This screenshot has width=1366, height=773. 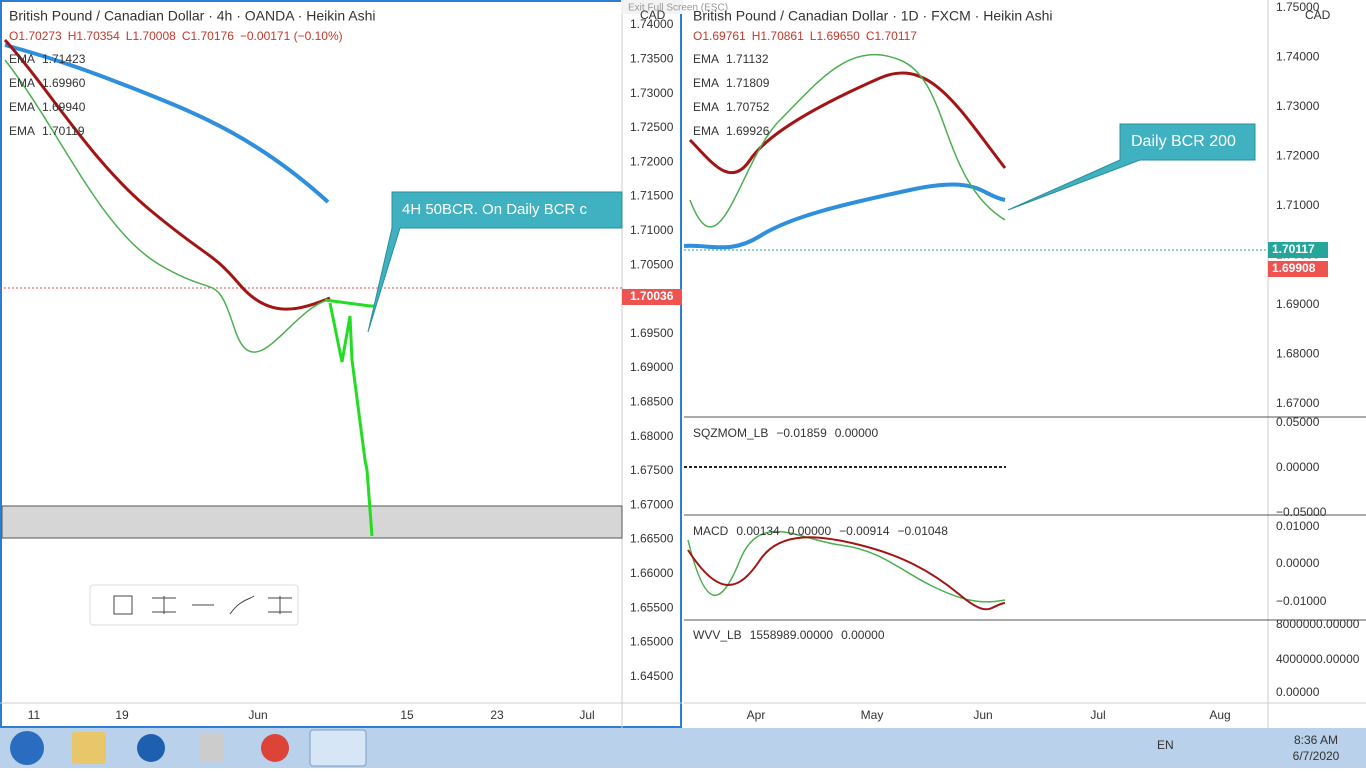 I want to click on ohlc-value: L1.70008, so click(x=151, y=36).